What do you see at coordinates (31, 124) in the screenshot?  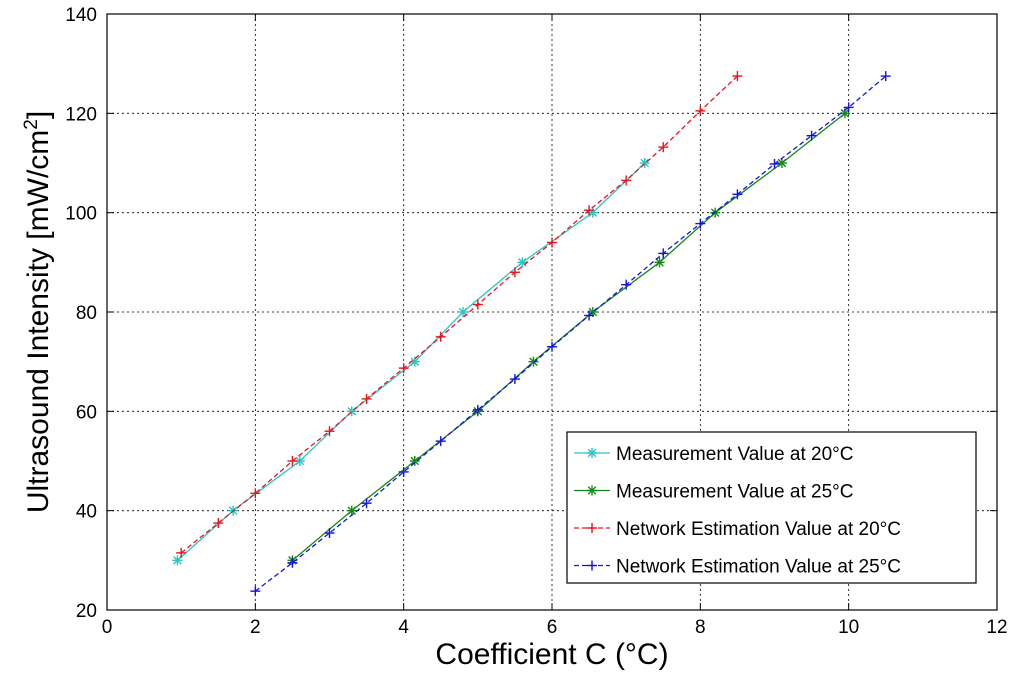 I see `y-axis-title-superscript: 2` at bounding box center [31, 124].